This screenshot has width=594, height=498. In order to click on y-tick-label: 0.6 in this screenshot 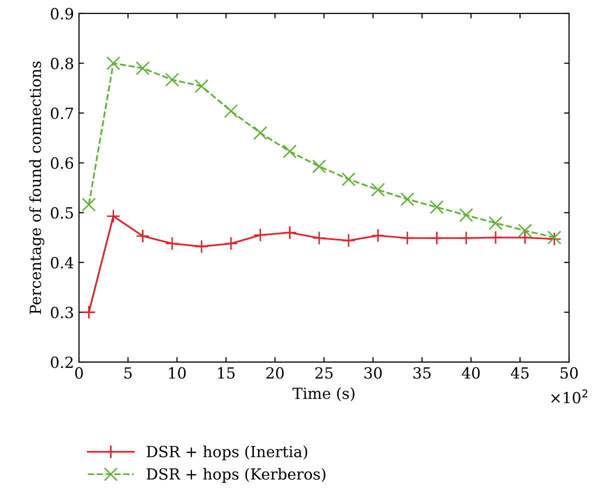, I will do `click(62, 163)`.